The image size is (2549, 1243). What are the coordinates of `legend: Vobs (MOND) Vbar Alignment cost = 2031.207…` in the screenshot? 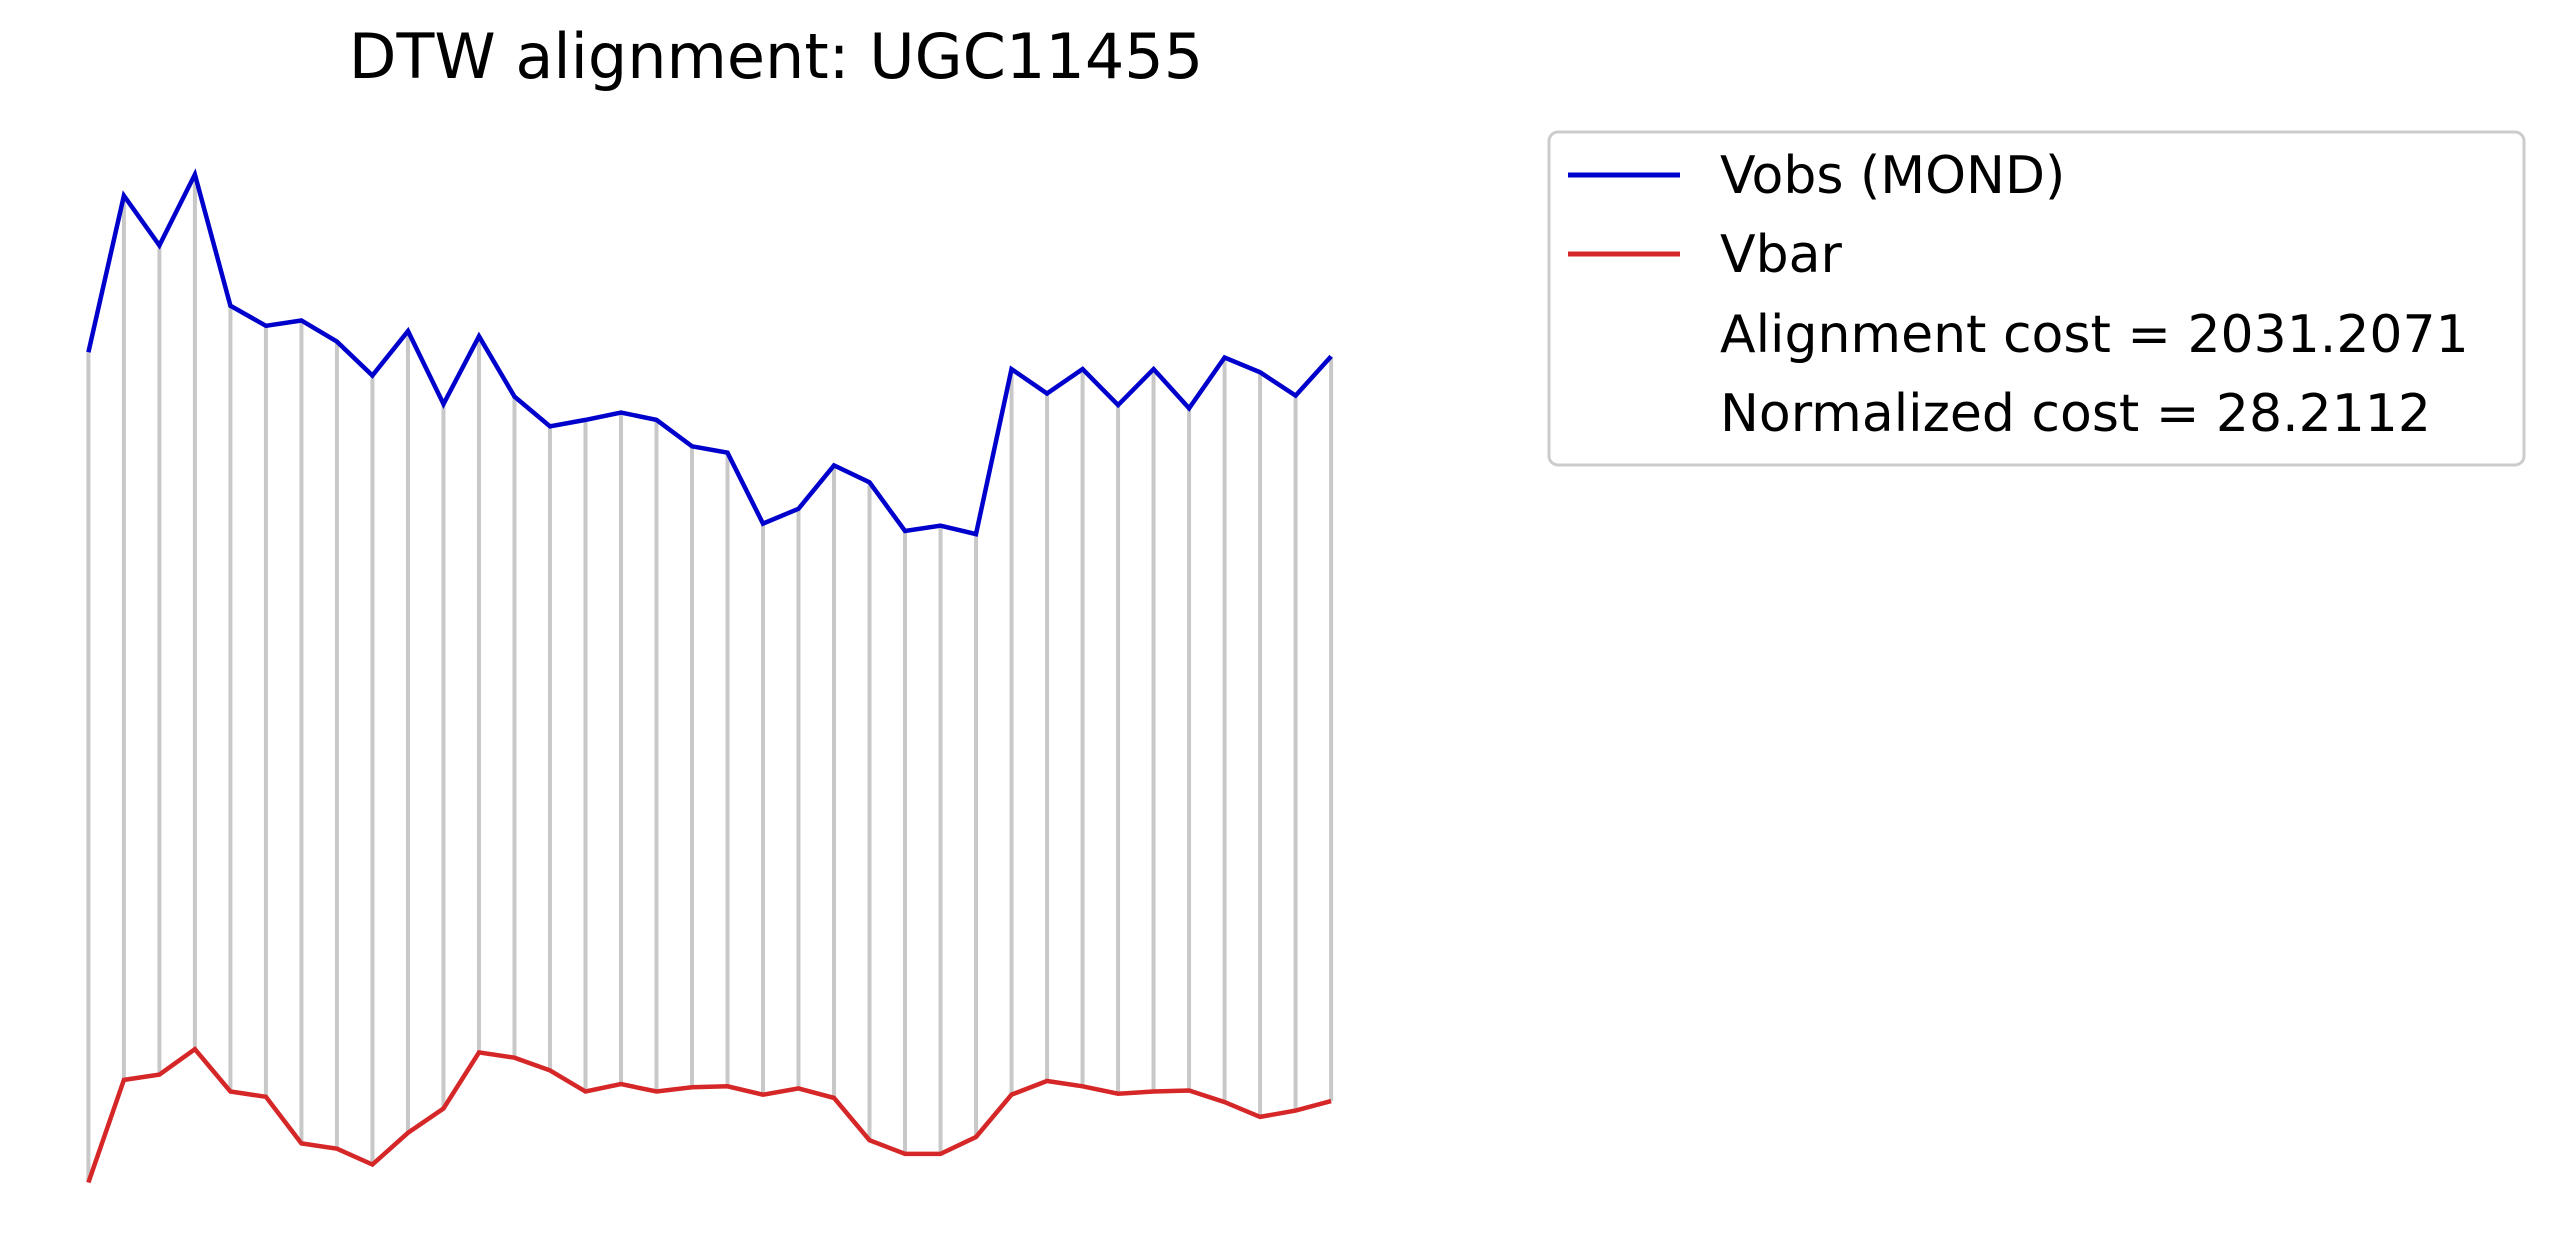 It's located at (2036, 298).